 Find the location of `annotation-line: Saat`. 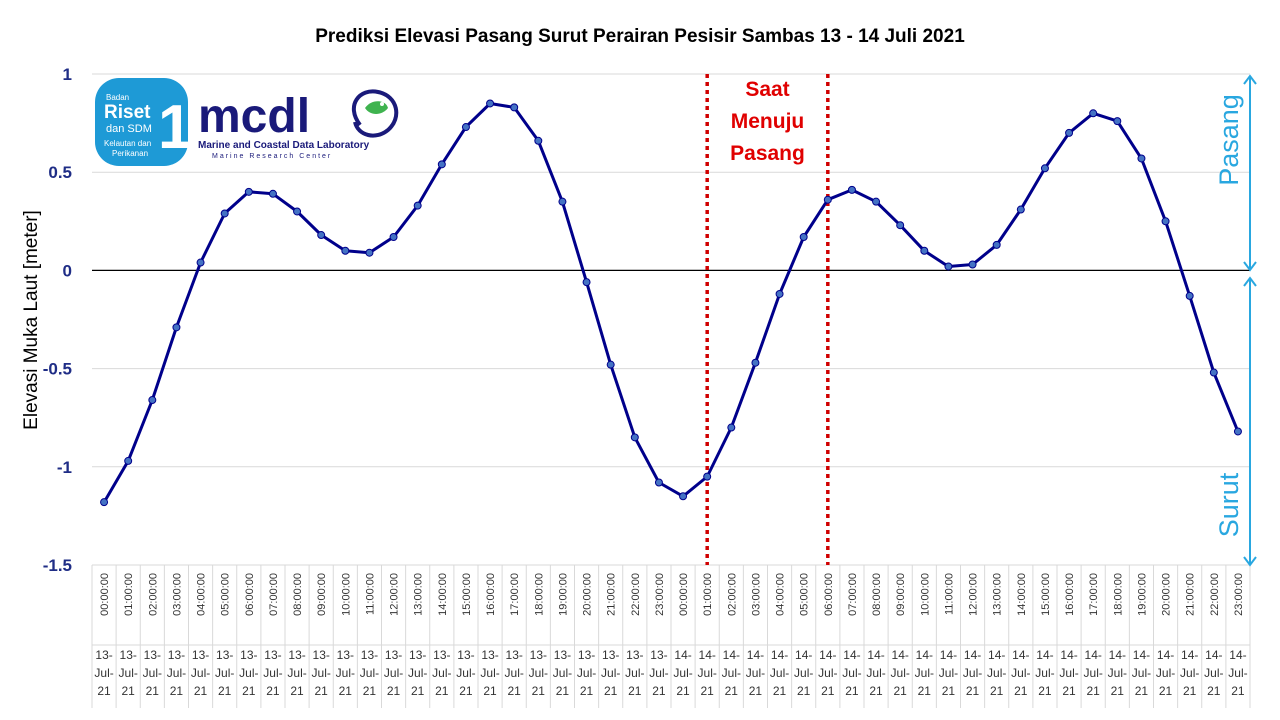

annotation-line: Saat is located at coordinates (767, 89).